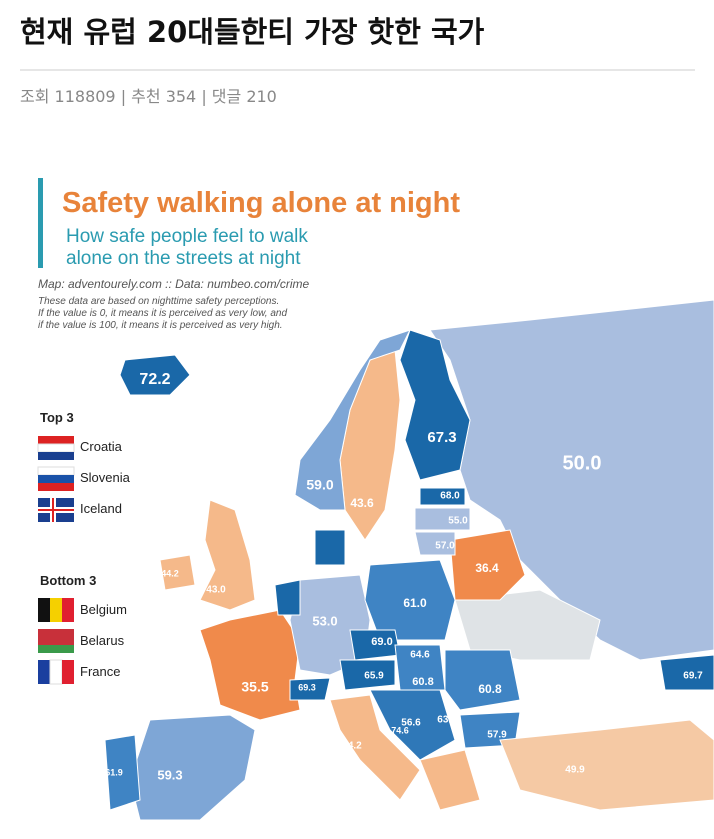  What do you see at coordinates (216, 590) in the screenshot?
I see `value-label: 43.0` at bounding box center [216, 590].